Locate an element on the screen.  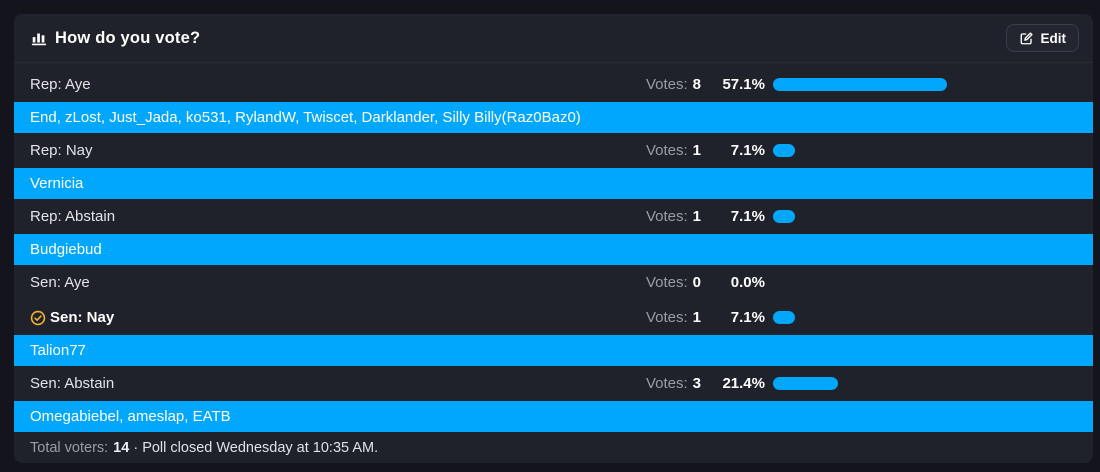
option-label-wrap: Rep: Aye is located at coordinates (338, 84).